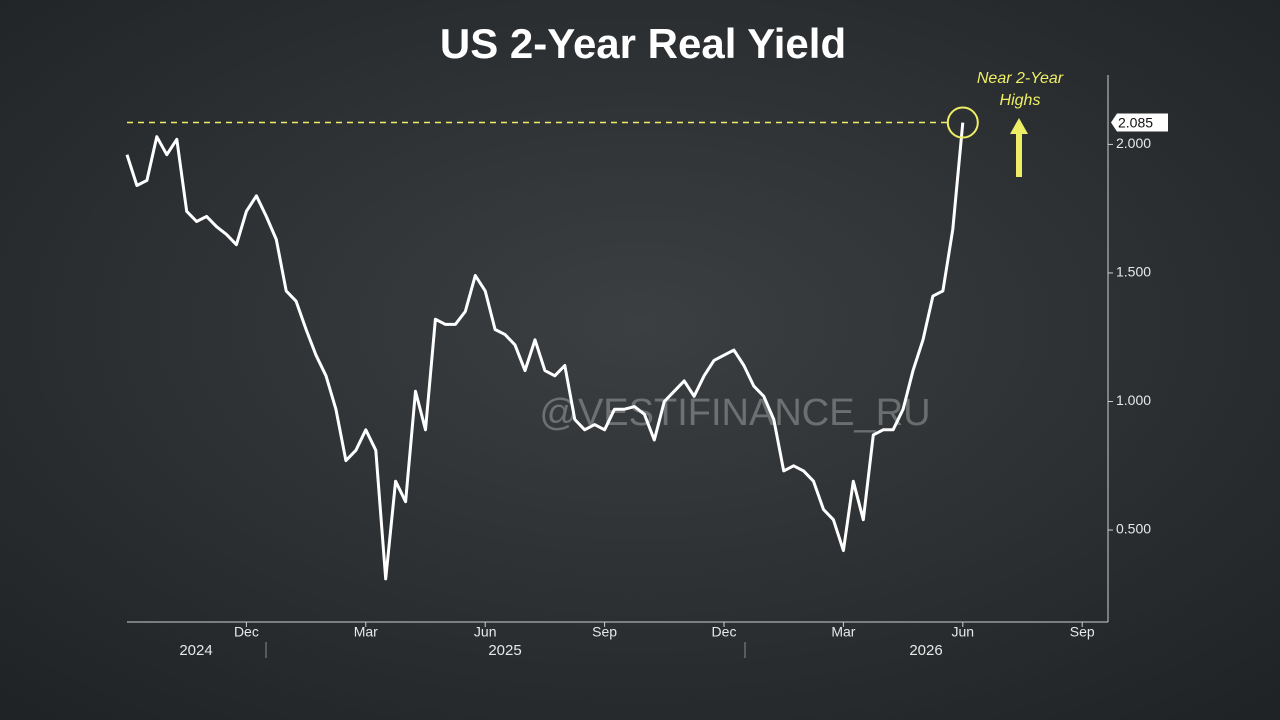 This screenshot has width=1280, height=720. Describe the element at coordinates (1133, 529) in the screenshot. I see `y-tick-label: 0.500` at that location.